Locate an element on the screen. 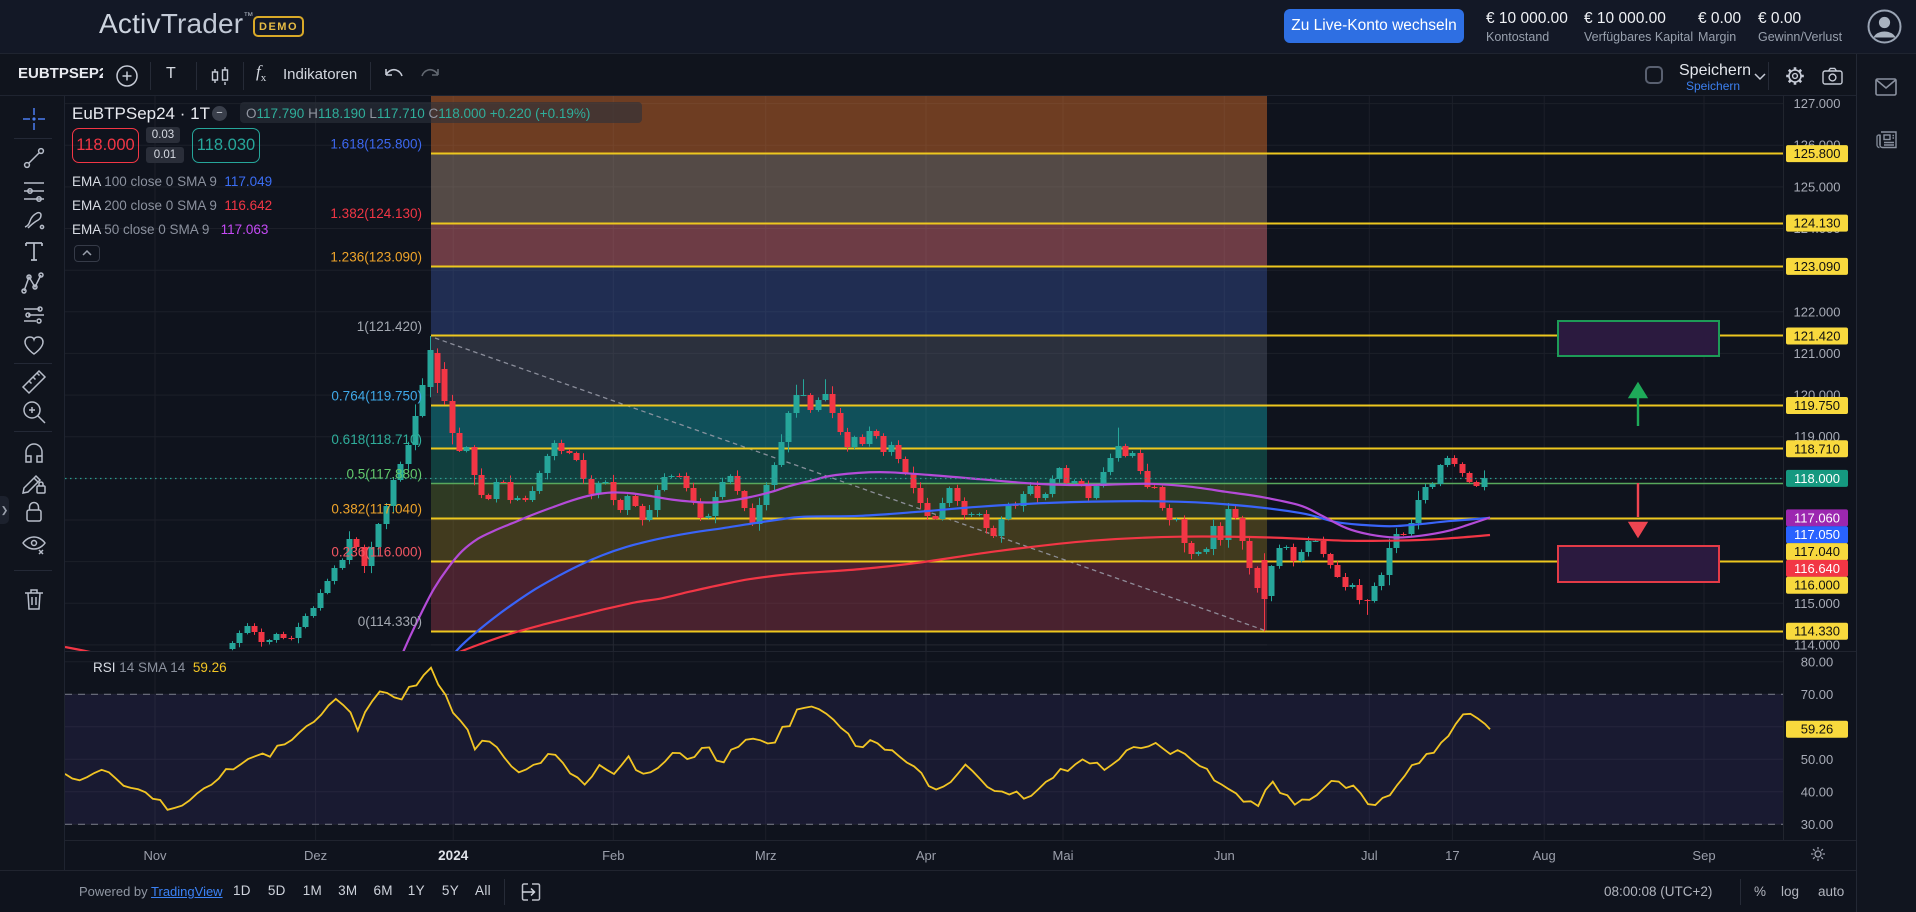  svg-text: 114.000 is located at coordinates (1817, 644).